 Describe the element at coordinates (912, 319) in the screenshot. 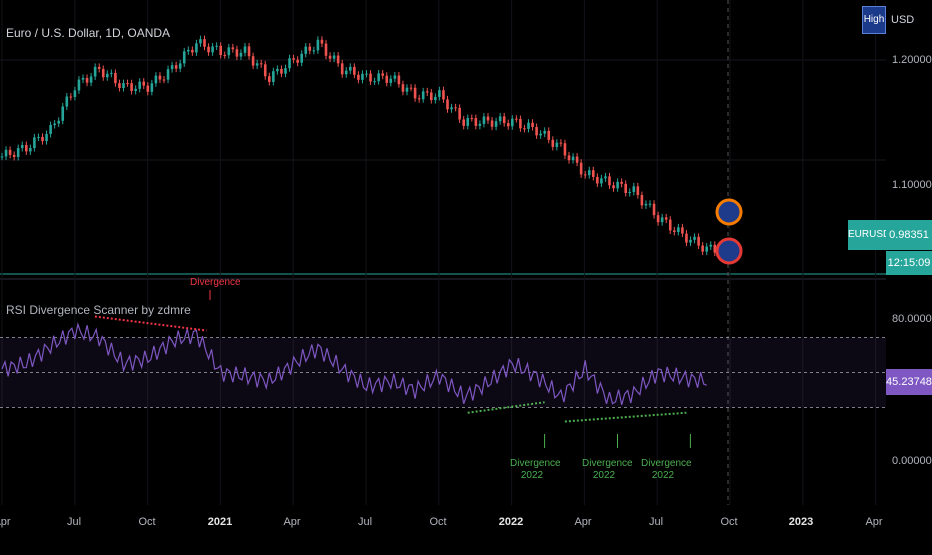

I see `rsi-tick-label: 80.00000` at that location.